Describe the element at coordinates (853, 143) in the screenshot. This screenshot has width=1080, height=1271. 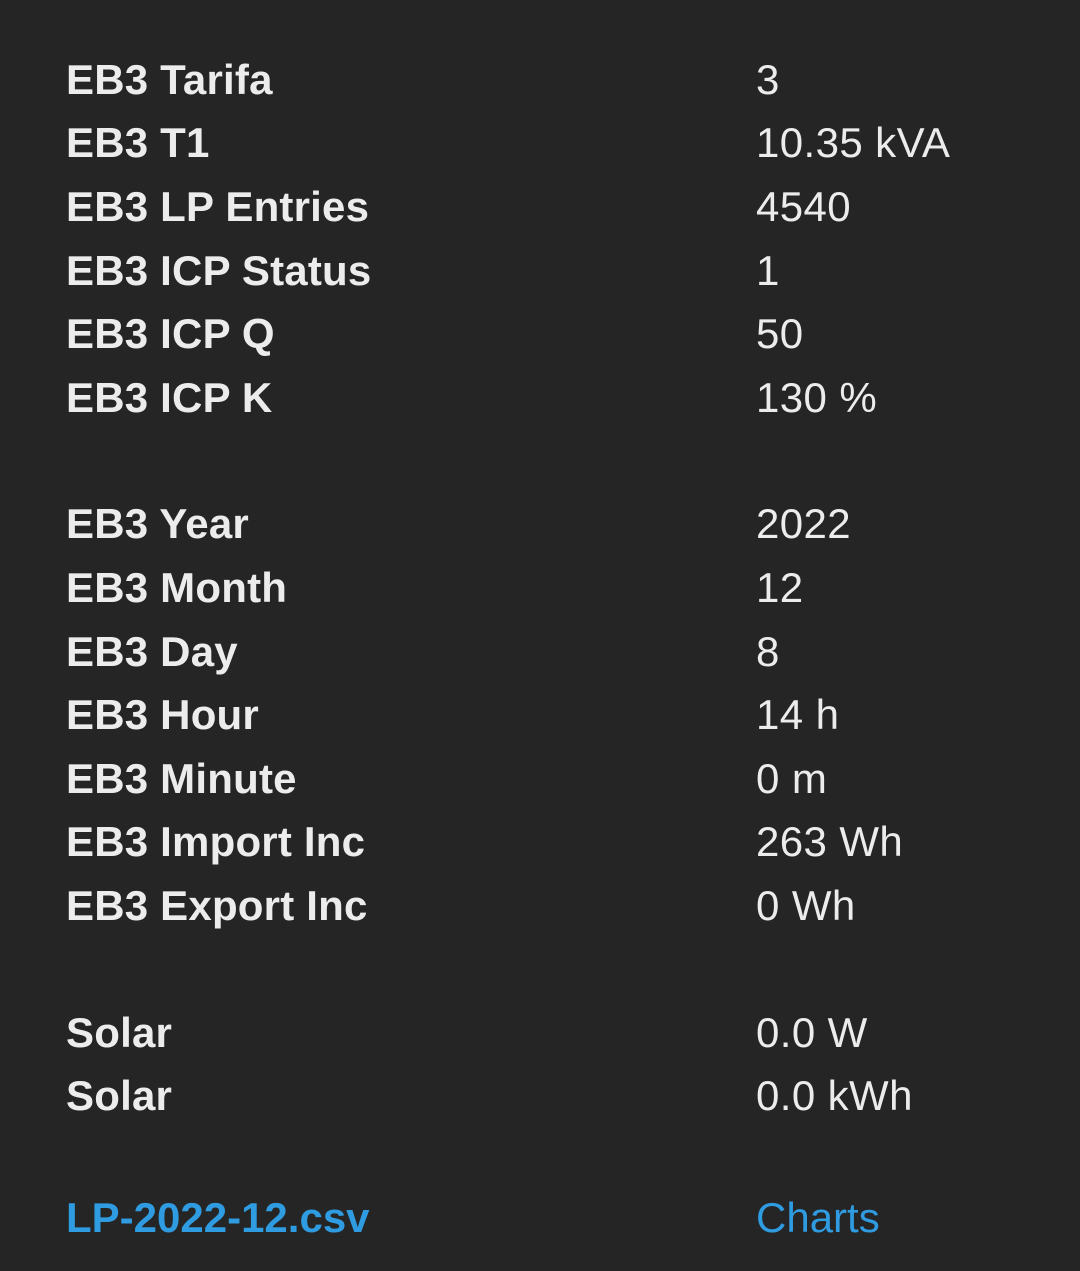
I see `sensor-value: 10.35 kVA` at that location.